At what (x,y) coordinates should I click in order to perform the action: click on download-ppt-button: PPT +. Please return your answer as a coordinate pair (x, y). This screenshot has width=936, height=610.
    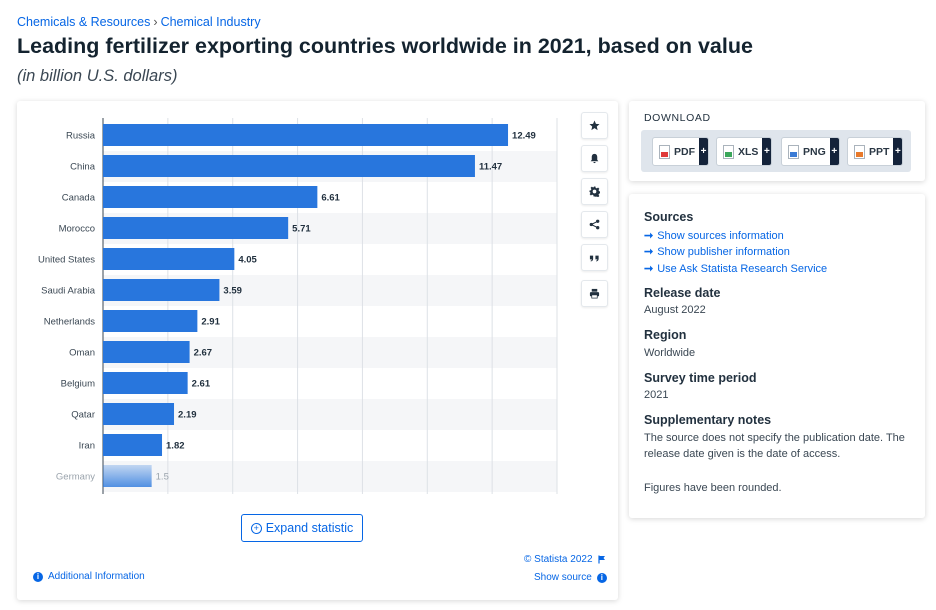
    Looking at the image, I should click on (875, 151).